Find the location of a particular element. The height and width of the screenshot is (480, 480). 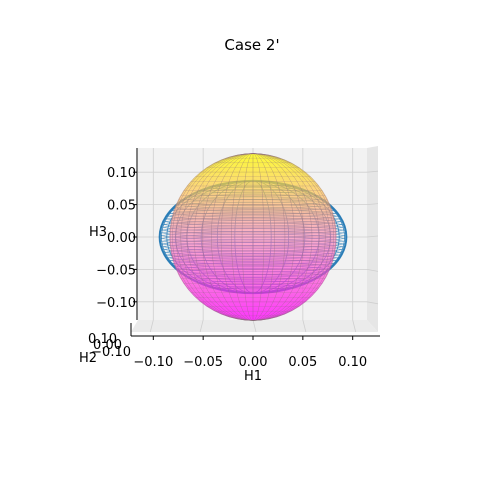

sphere-body is located at coordinates (253, 237).